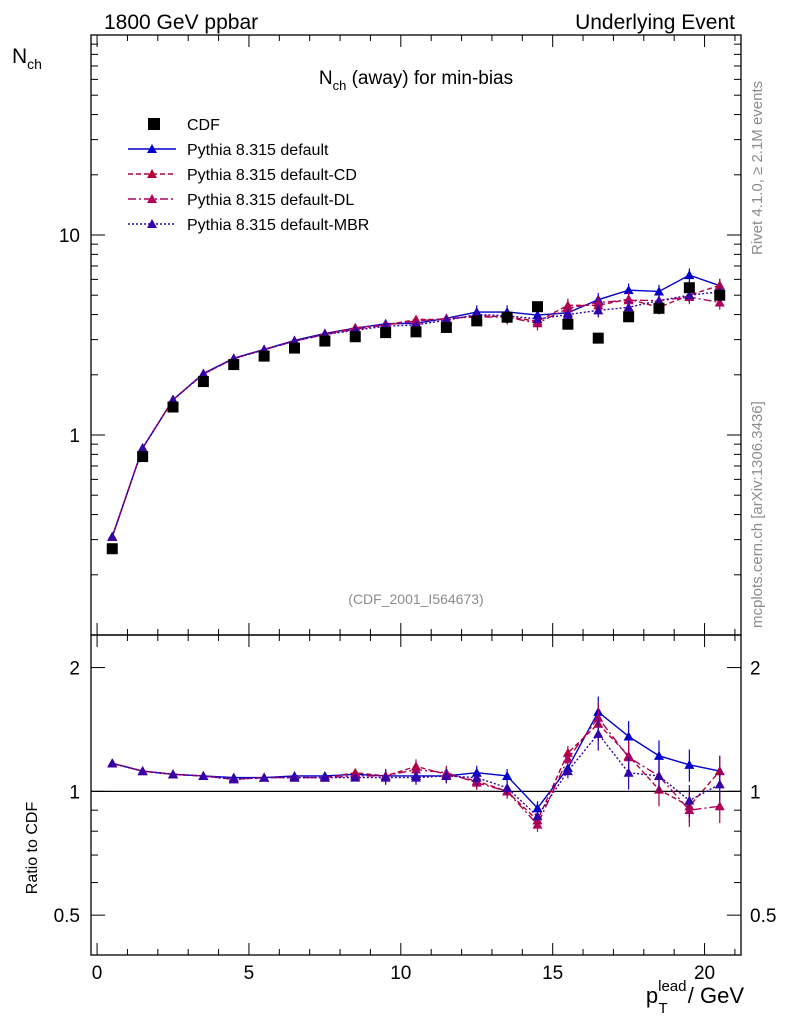  Describe the element at coordinates (249, 973) in the screenshot. I see `x-tick-label: 5` at that location.